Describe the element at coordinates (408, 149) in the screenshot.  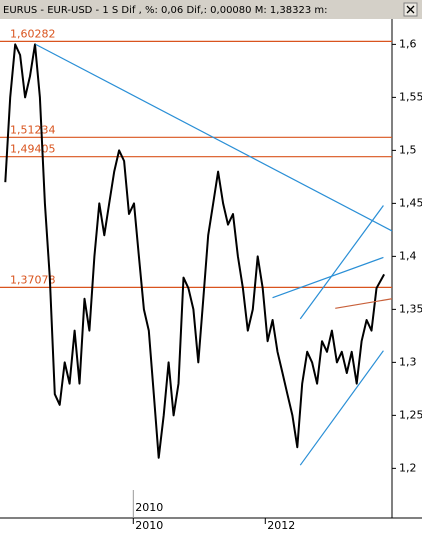
I see `y-tick-label: 1,5` at that location.